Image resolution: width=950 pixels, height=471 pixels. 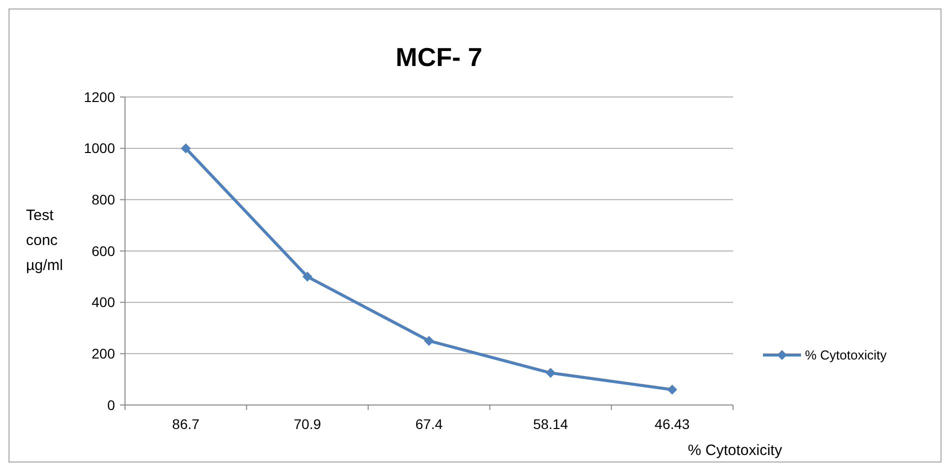 What do you see at coordinates (104, 250) in the screenshot?
I see `y-tick-label: 600` at bounding box center [104, 250].